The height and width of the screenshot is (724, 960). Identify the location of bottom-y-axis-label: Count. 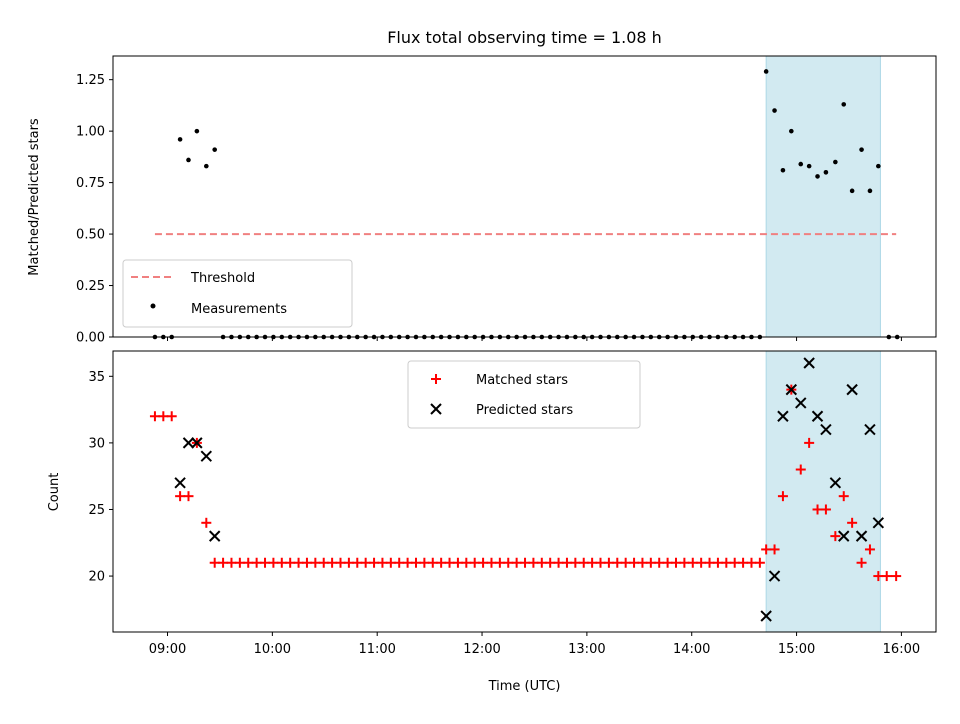
(54, 492).